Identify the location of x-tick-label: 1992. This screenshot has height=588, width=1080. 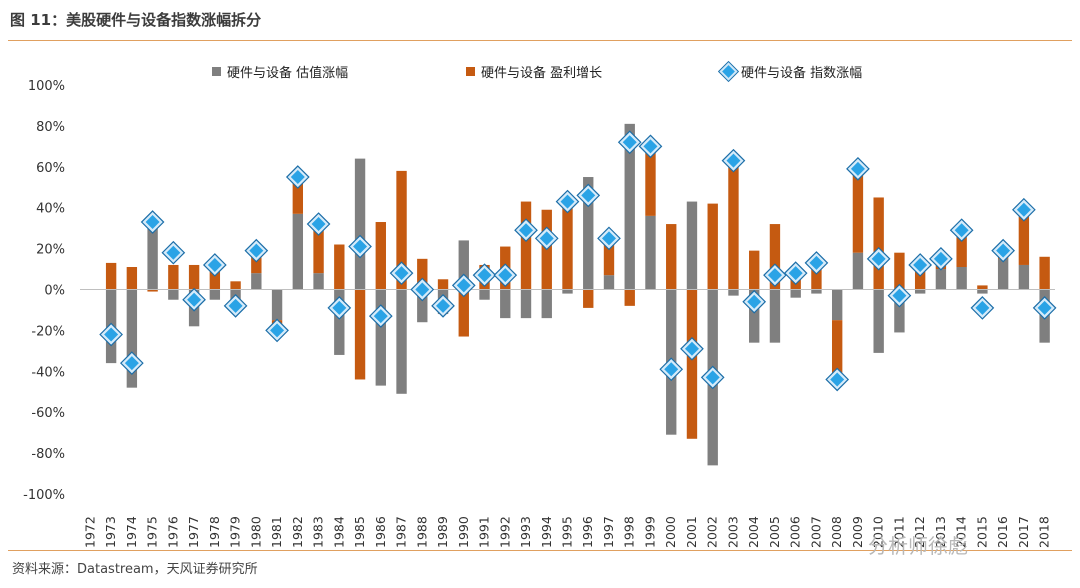
(504, 532).